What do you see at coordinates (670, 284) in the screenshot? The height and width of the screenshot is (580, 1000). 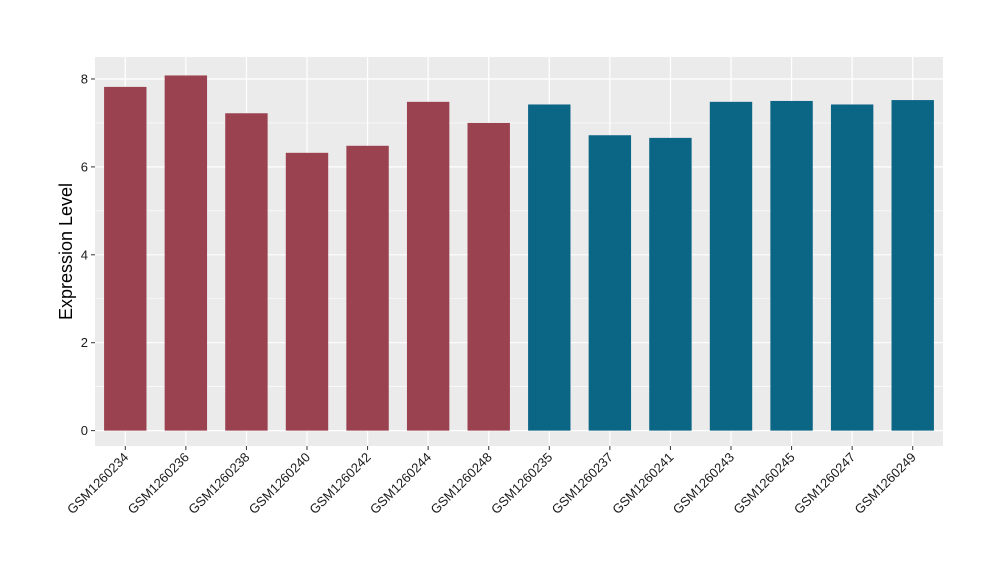 I see `bar-GSM1260241` at bounding box center [670, 284].